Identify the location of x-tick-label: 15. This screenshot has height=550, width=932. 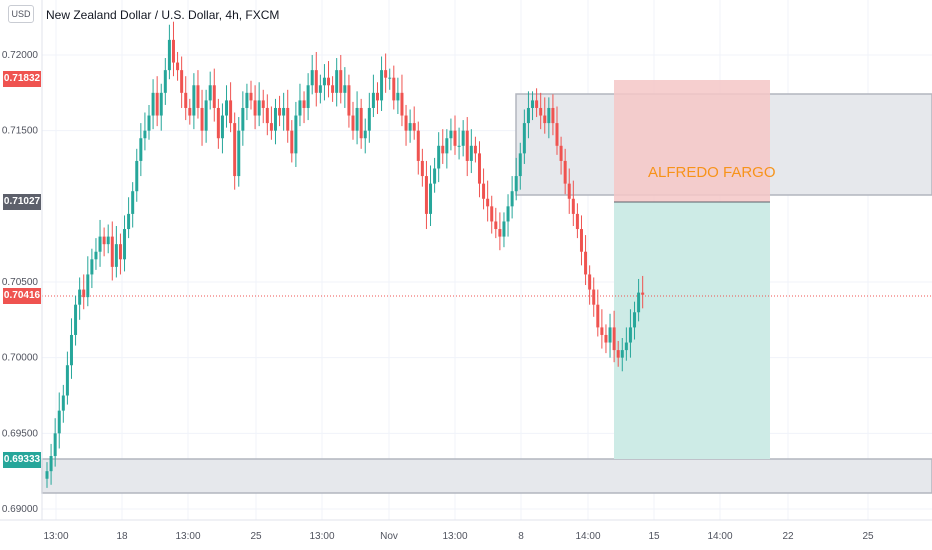
(654, 536).